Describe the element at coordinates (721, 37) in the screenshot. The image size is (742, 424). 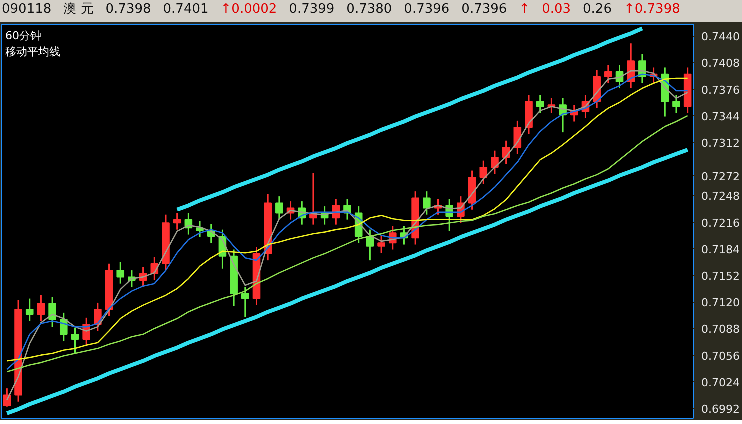
I see `y-tick-label: 0.7440` at that location.